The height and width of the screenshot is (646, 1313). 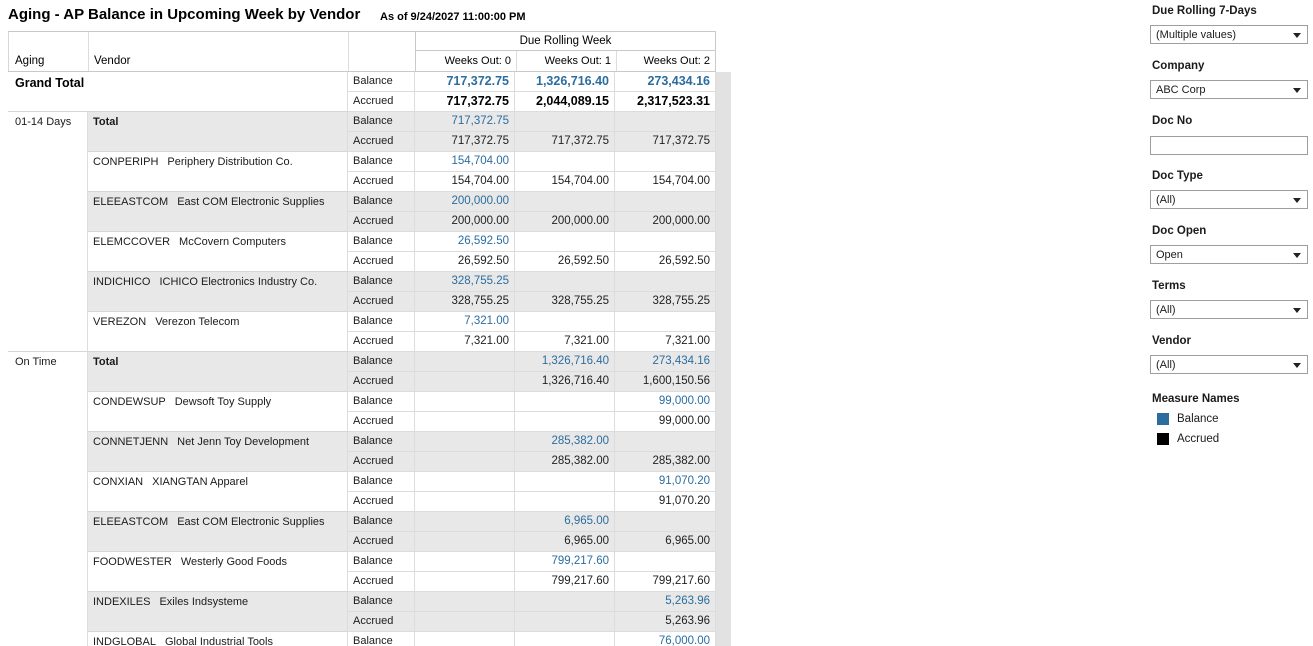 What do you see at coordinates (565, 462) in the screenshot?
I see `accrued-value-week1: 285,382.00` at bounding box center [565, 462].